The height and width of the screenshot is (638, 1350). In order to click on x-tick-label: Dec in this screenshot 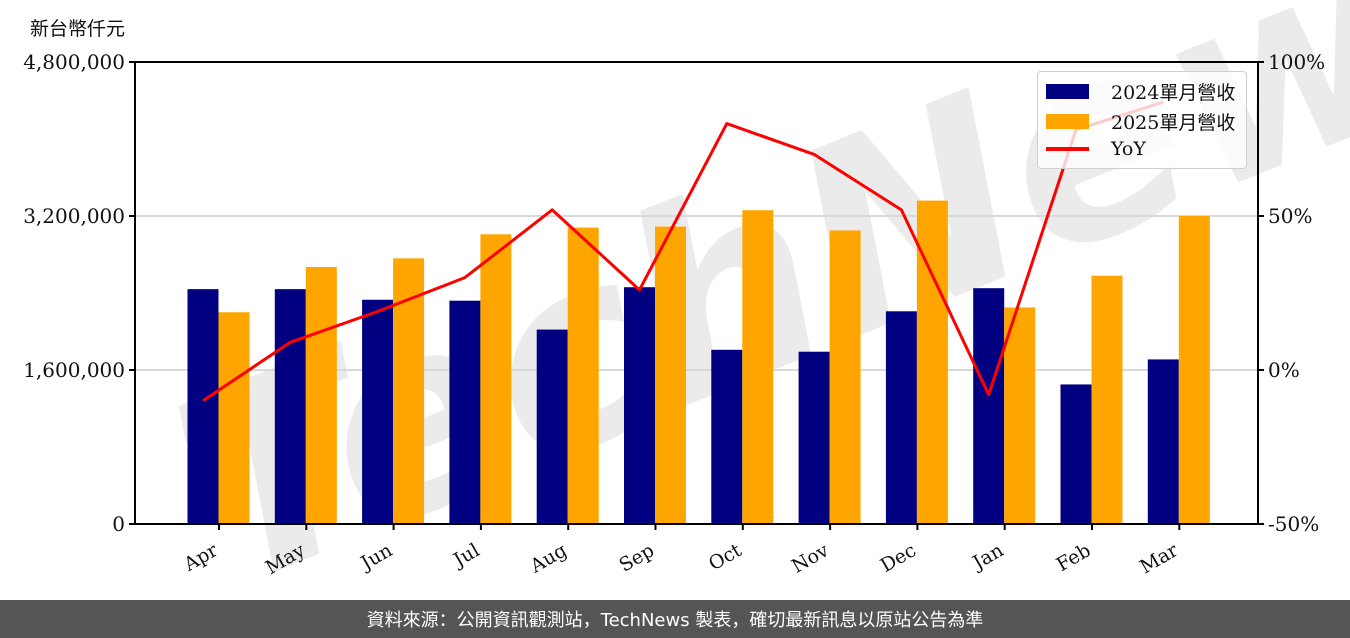, I will do `click(898, 558)`.